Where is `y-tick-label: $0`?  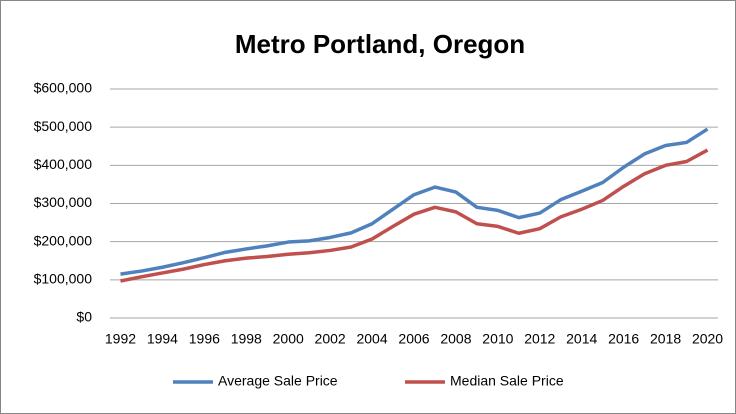 y-tick-label: $0 is located at coordinates (84, 317).